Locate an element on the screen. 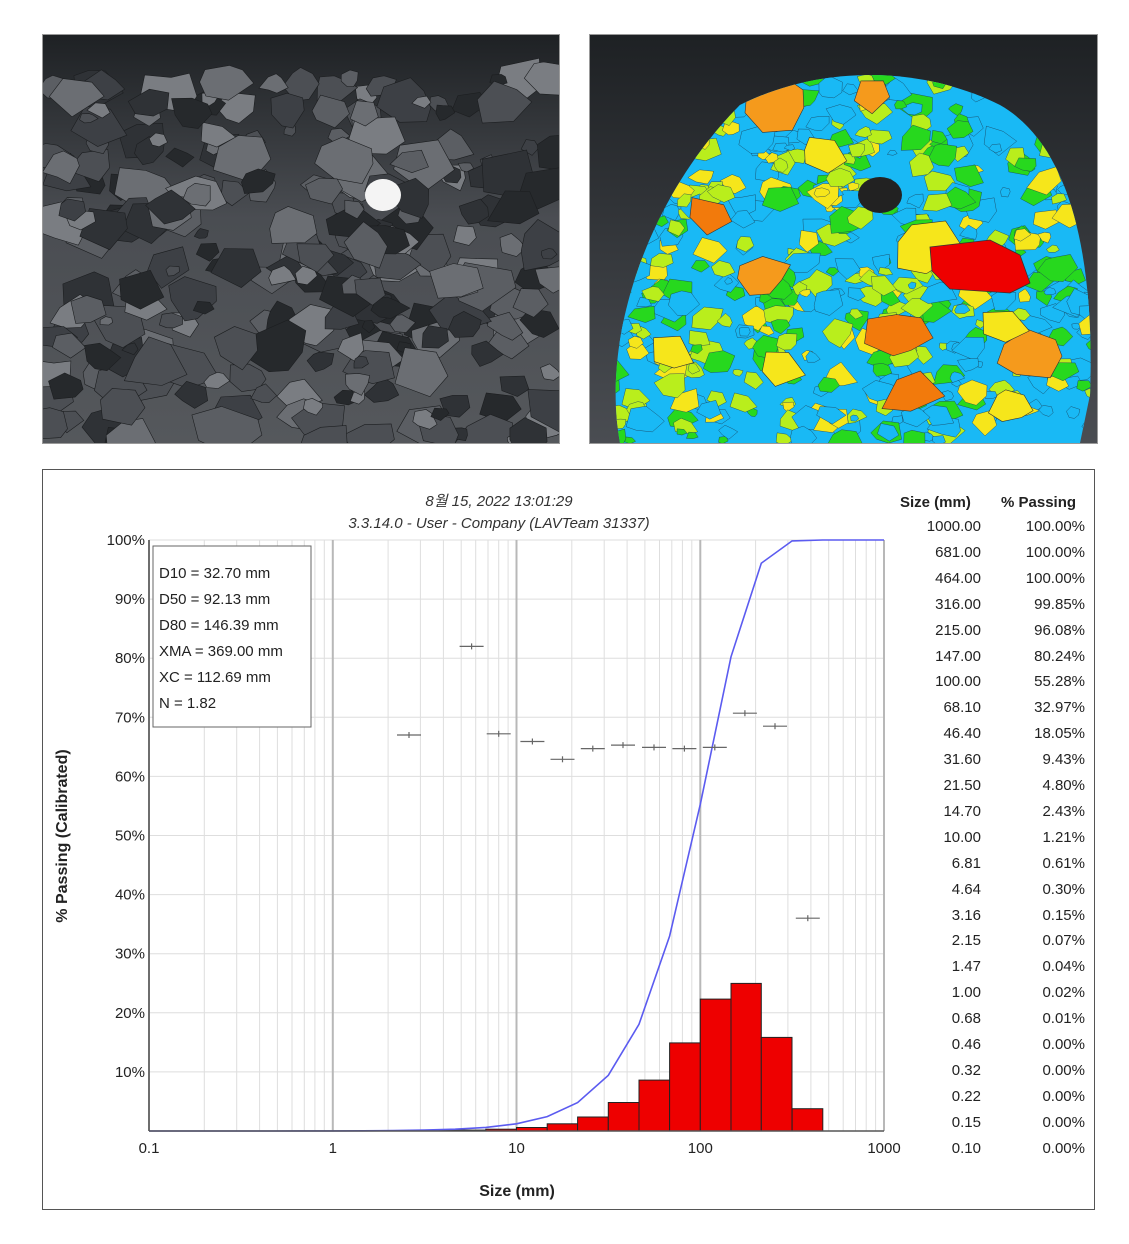 This screenshot has width=1129, height=1244. y-tick-label: 50% is located at coordinates (130, 836).